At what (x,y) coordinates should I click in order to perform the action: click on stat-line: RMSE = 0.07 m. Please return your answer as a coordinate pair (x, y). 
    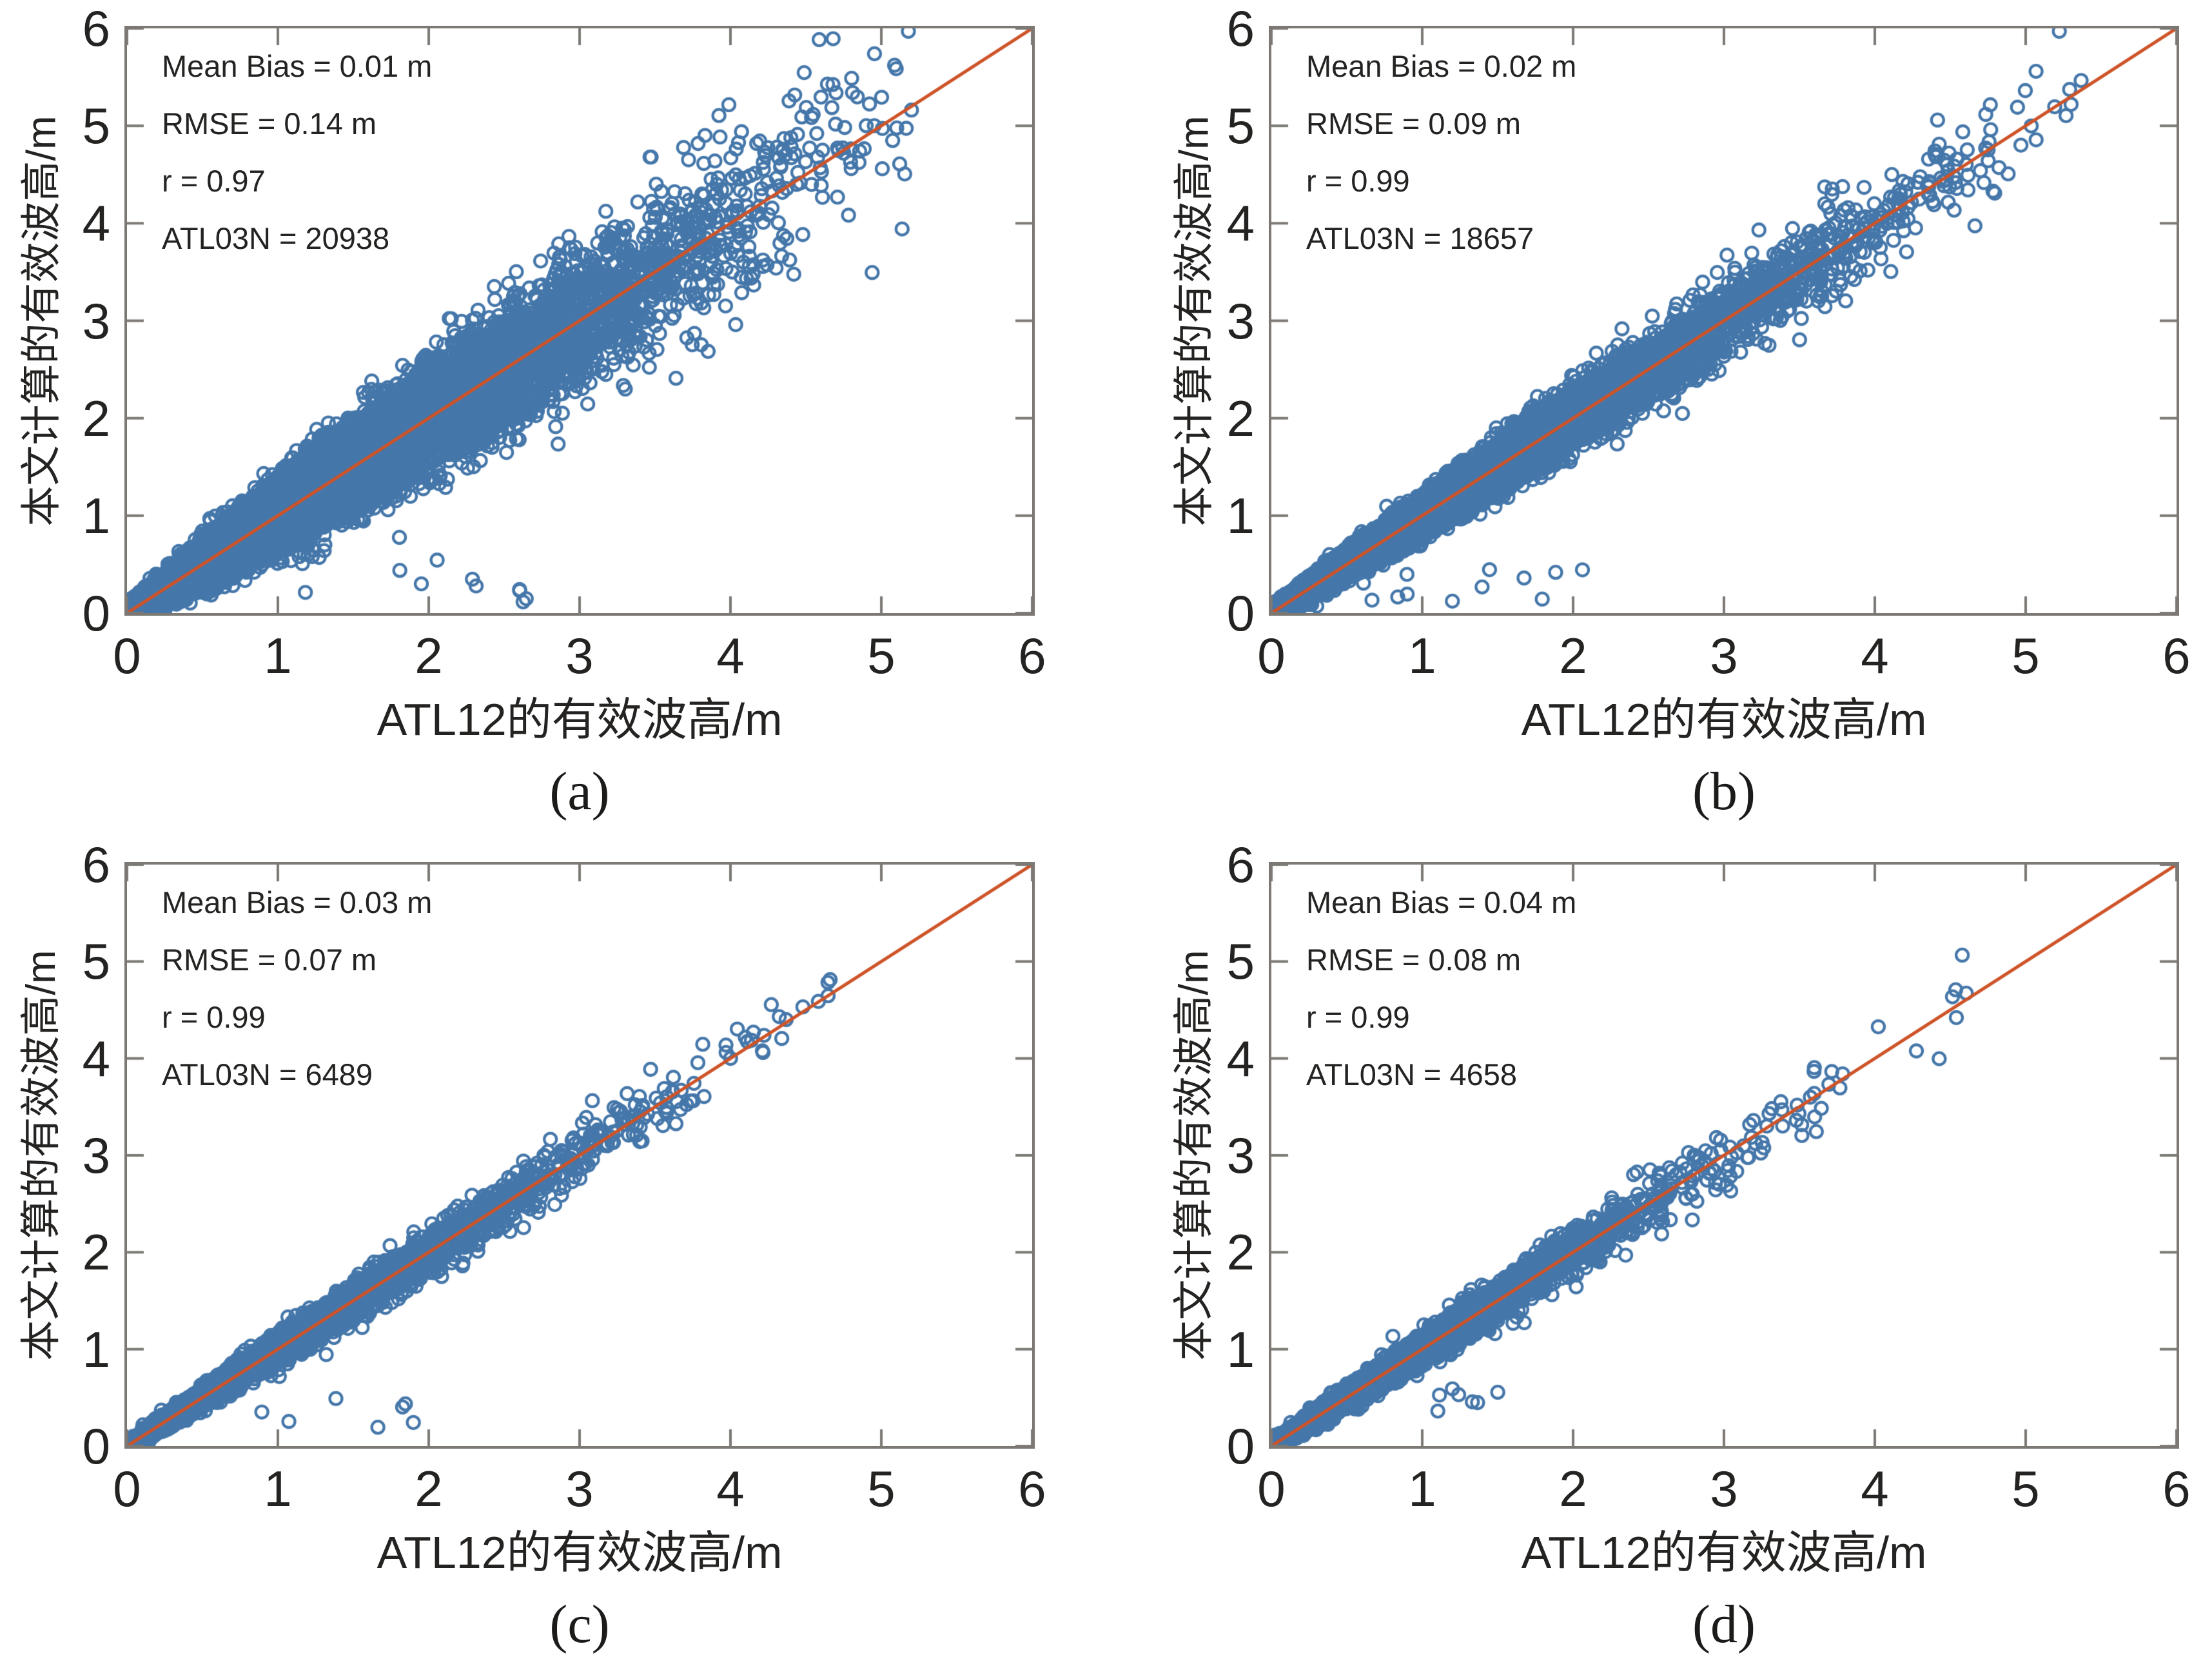
    Looking at the image, I should click on (269, 960).